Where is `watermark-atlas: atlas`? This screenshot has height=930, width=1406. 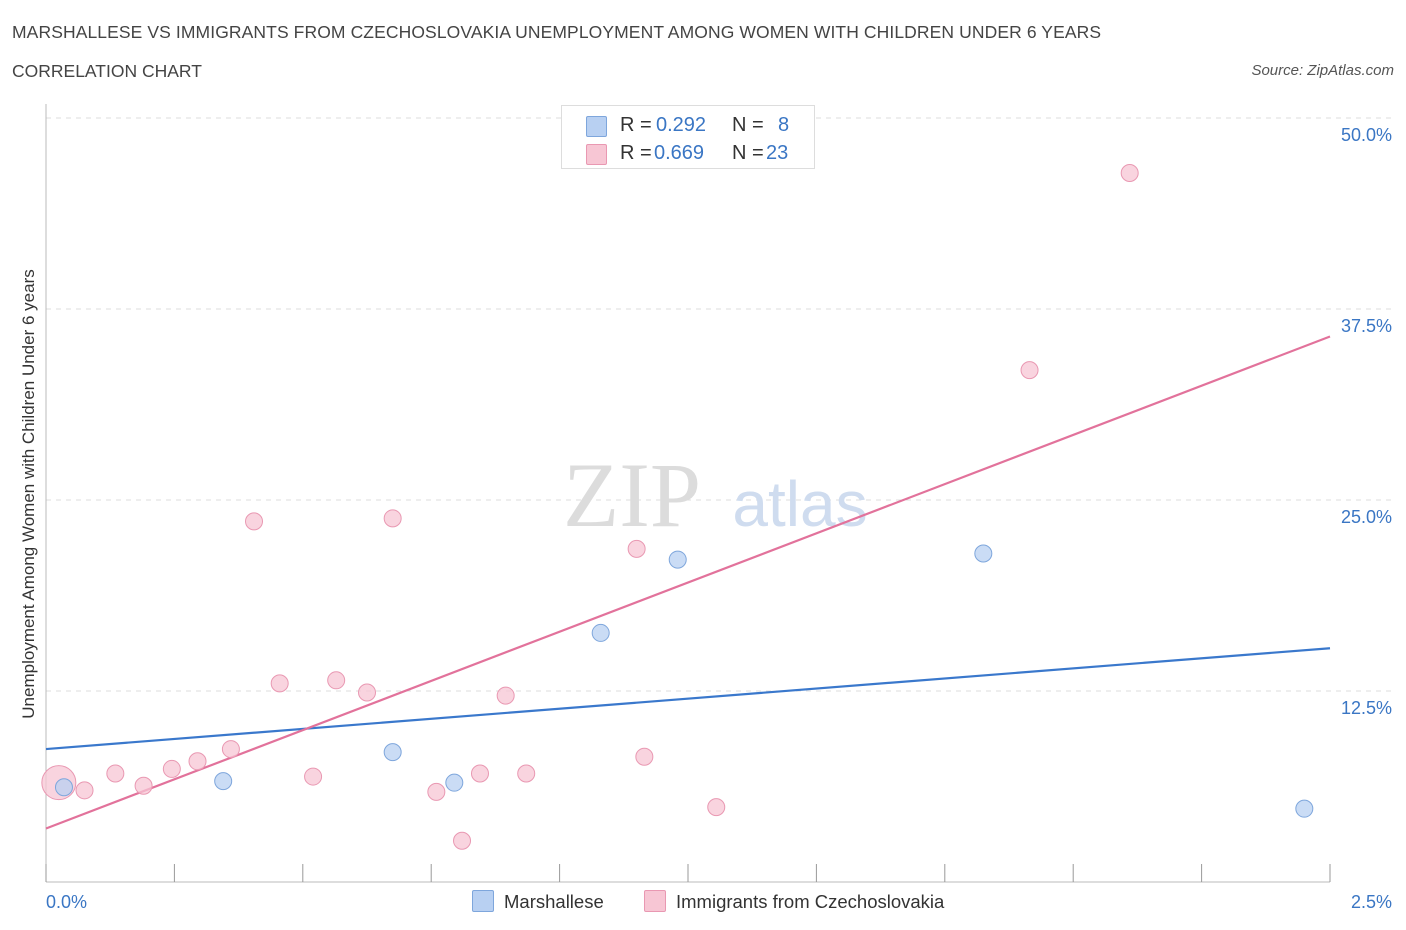
watermark-atlas: atlas is located at coordinates (799, 504).